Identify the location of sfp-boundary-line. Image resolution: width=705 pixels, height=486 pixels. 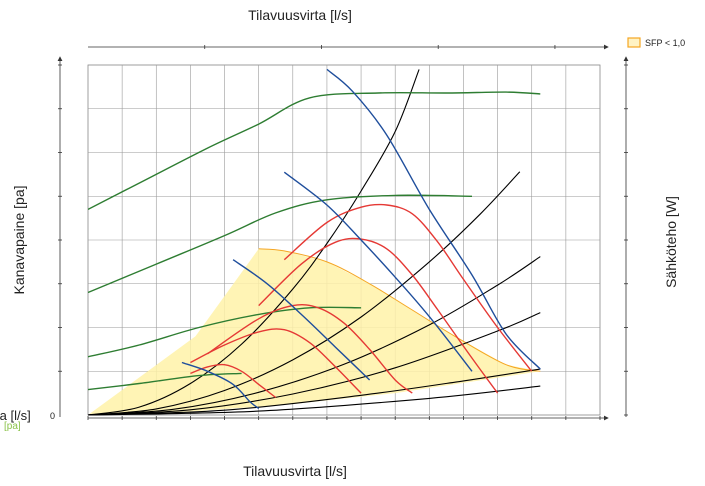
(399, 310).